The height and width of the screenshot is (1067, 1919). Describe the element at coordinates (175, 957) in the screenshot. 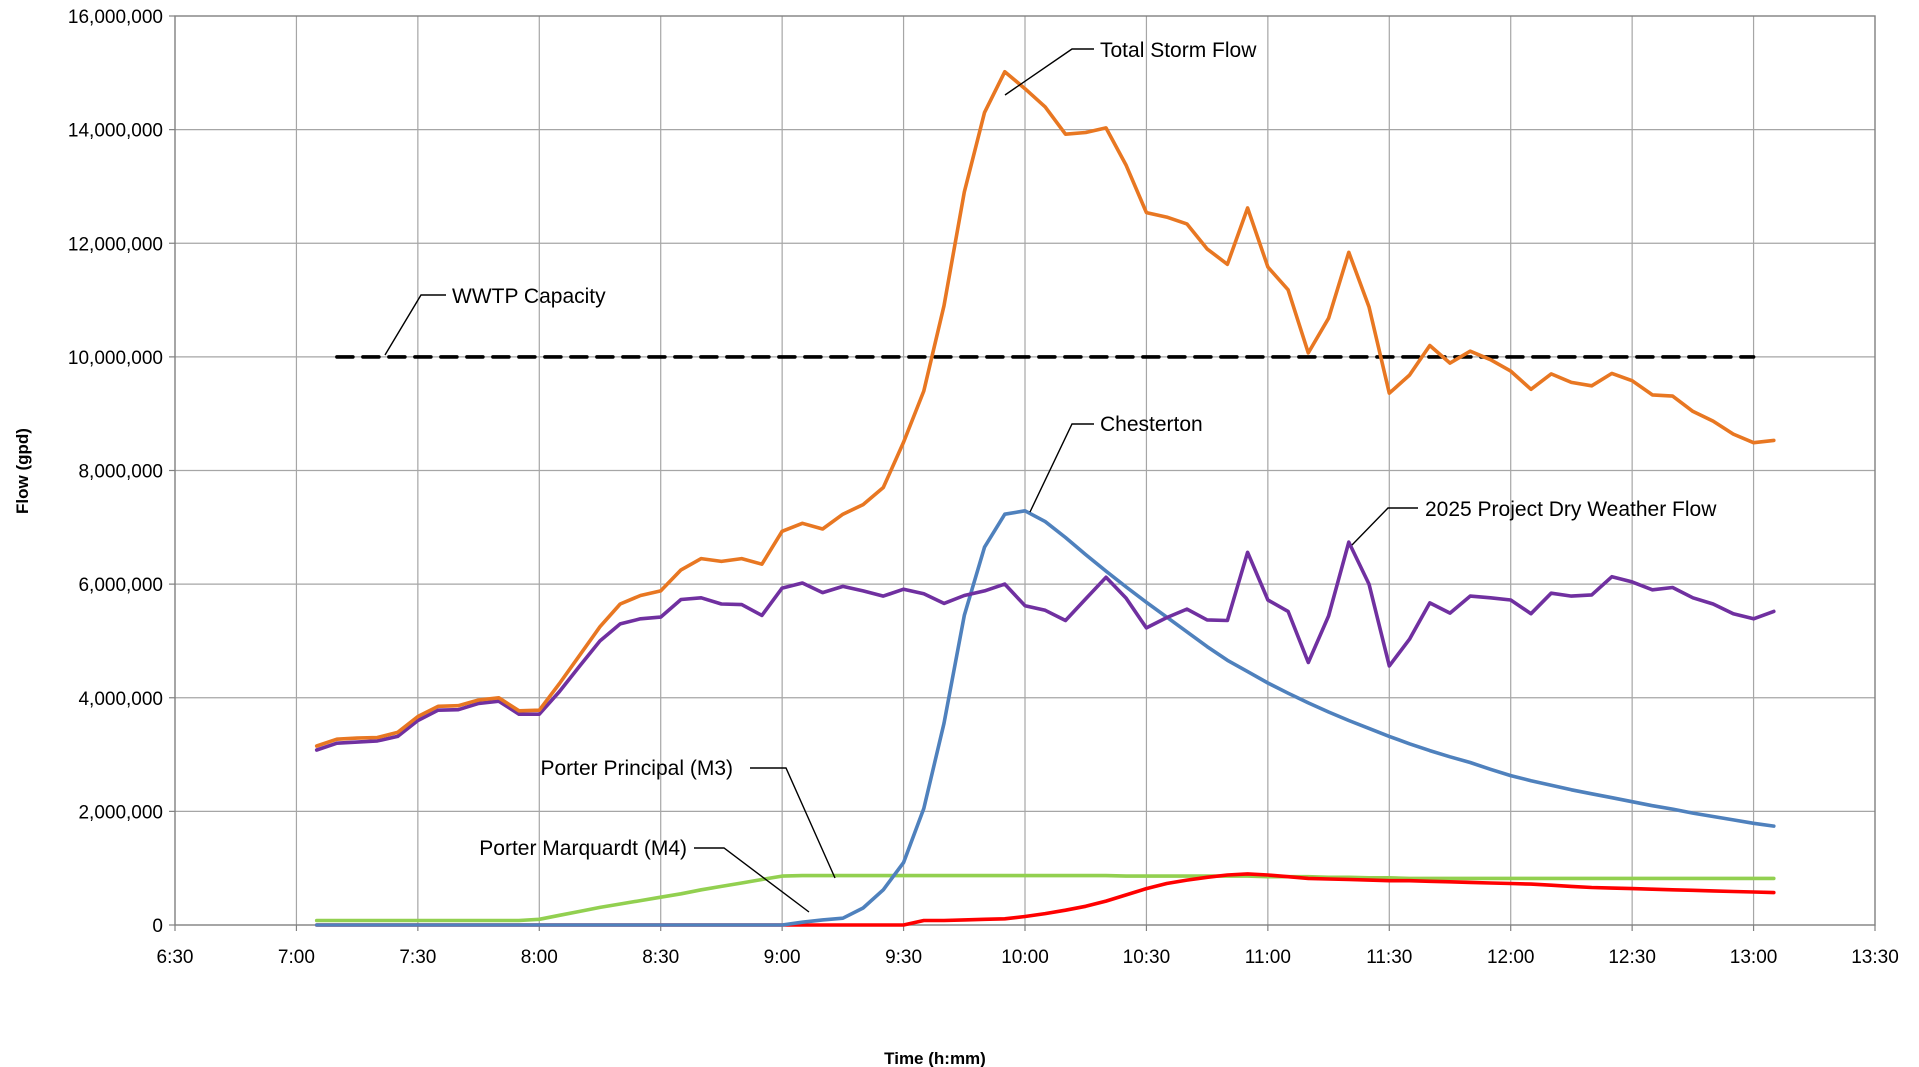

I see `x-tick-label: 6:30` at that location.